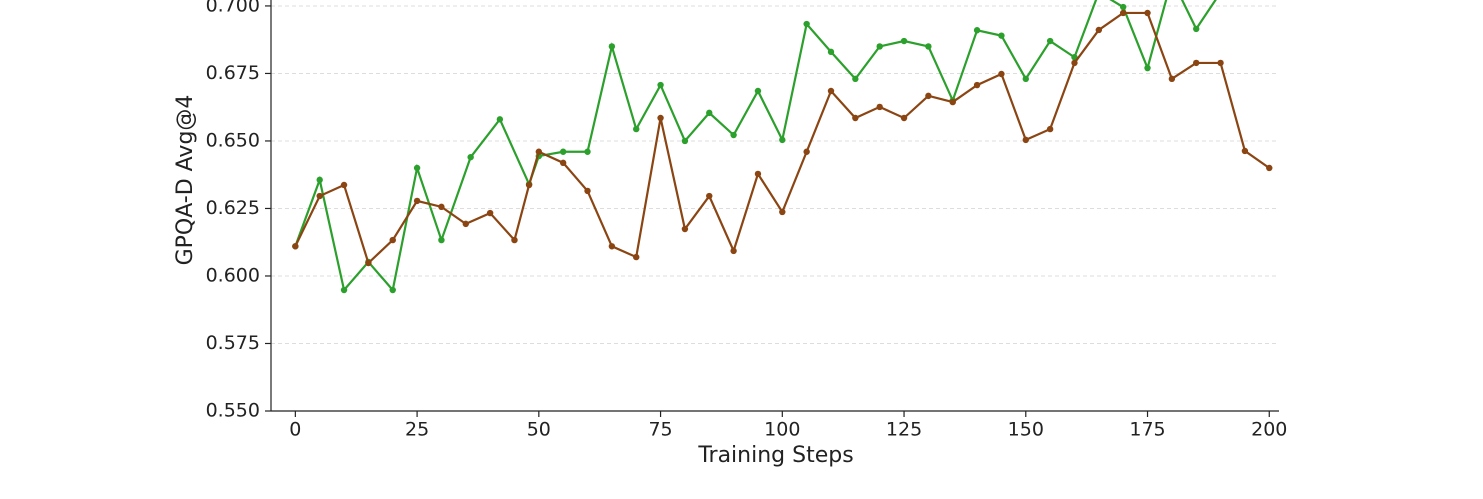 The image size is (1483, 499). I want to click on y-tick-label: 0.700, so click(233, 8).